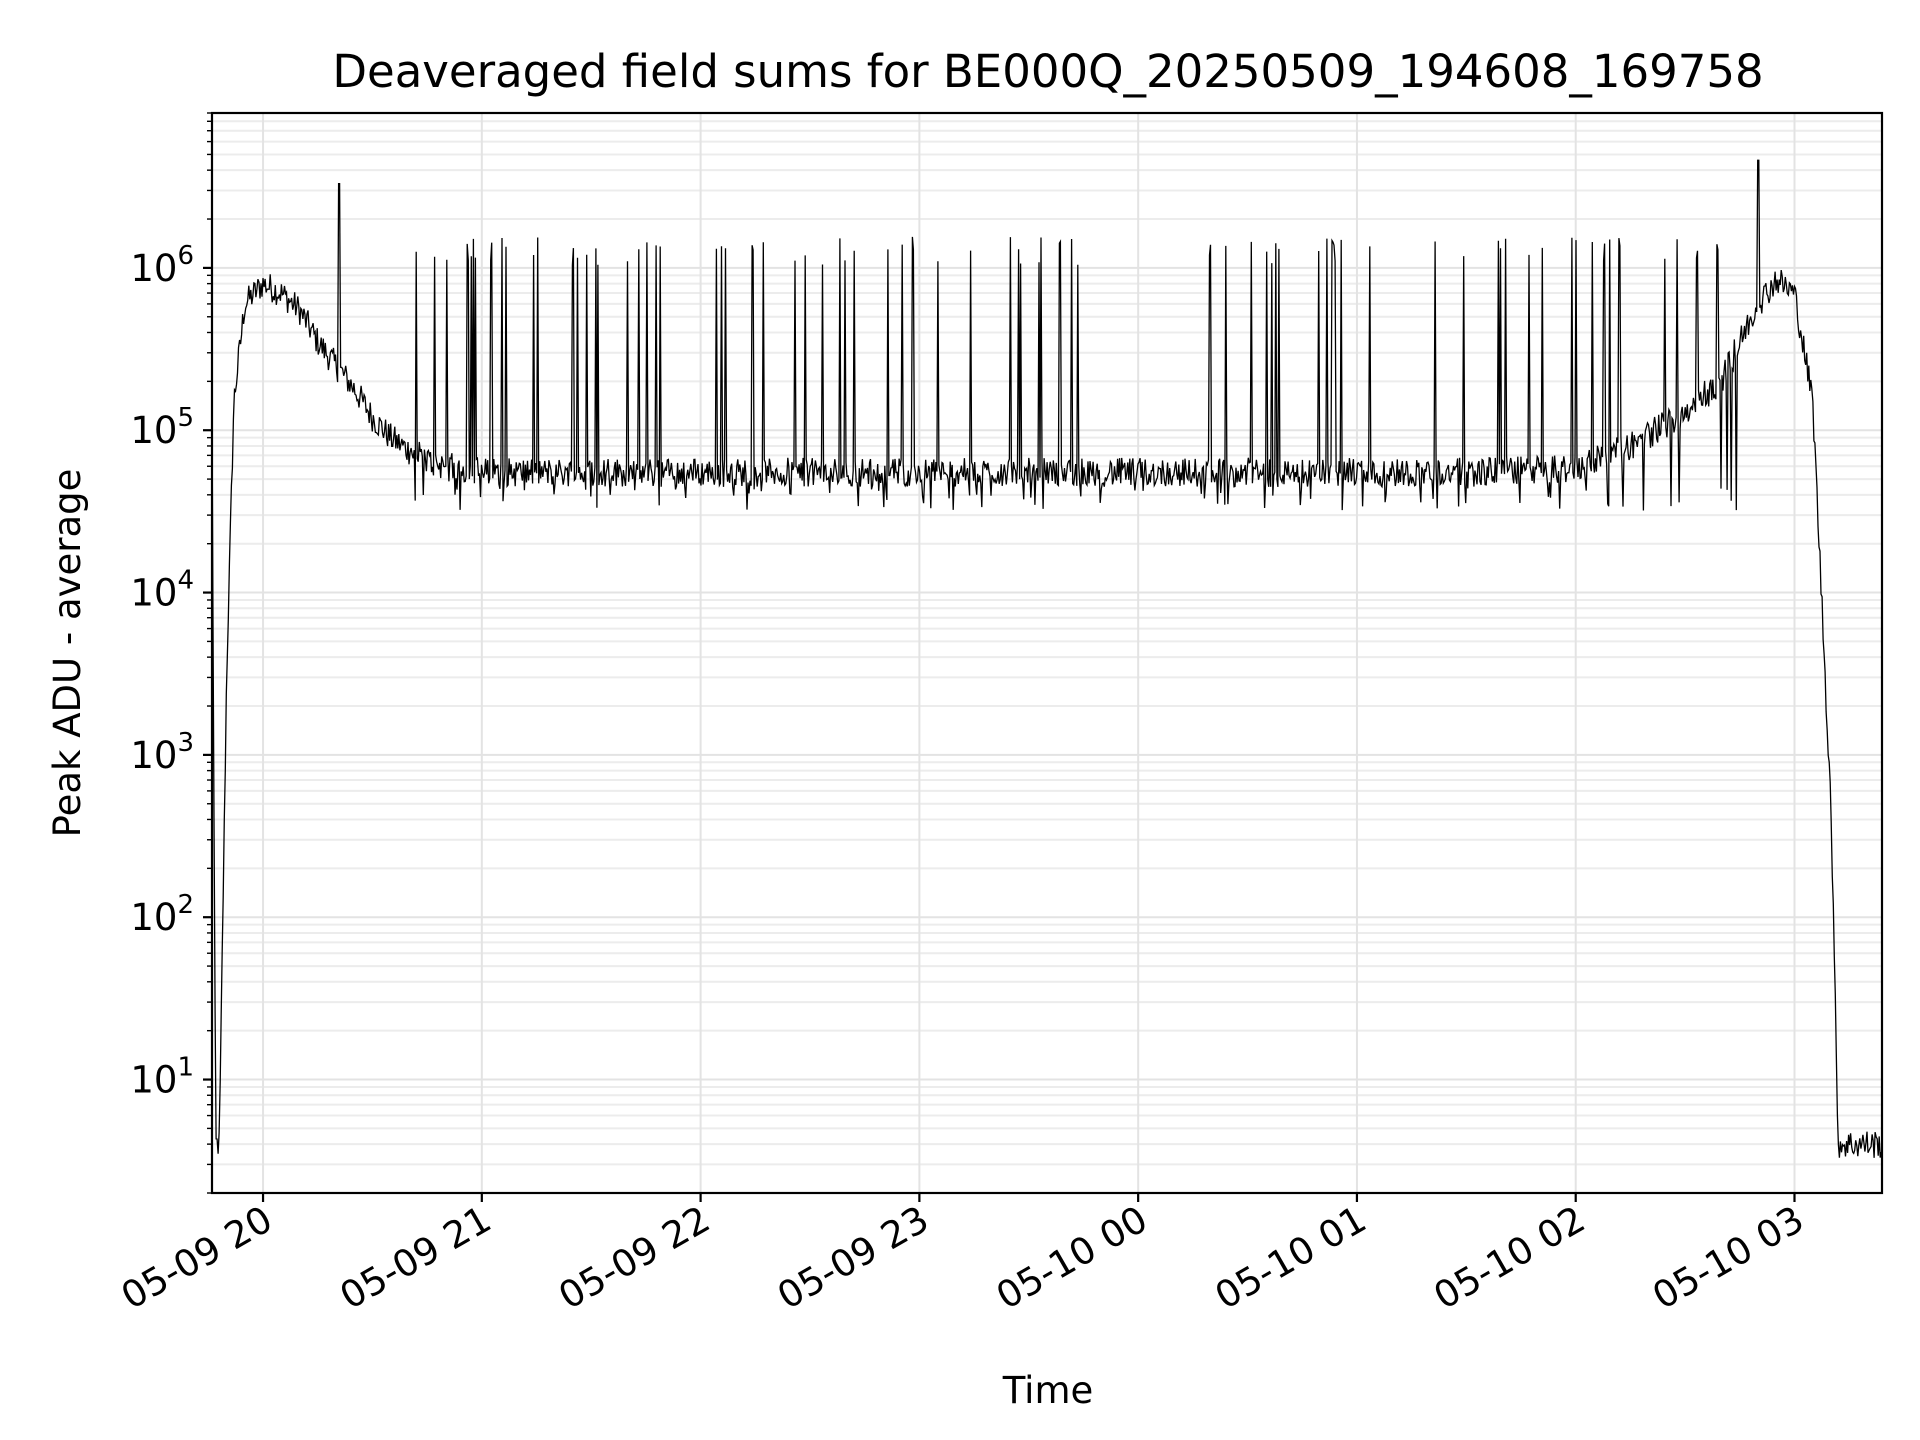 This screenshot has width=1920, height=1440. What do you see at coordinates (1048, 1390) in the screenshot?
I see `x-axis-label: Time` at bounding box center [1048, 1390].